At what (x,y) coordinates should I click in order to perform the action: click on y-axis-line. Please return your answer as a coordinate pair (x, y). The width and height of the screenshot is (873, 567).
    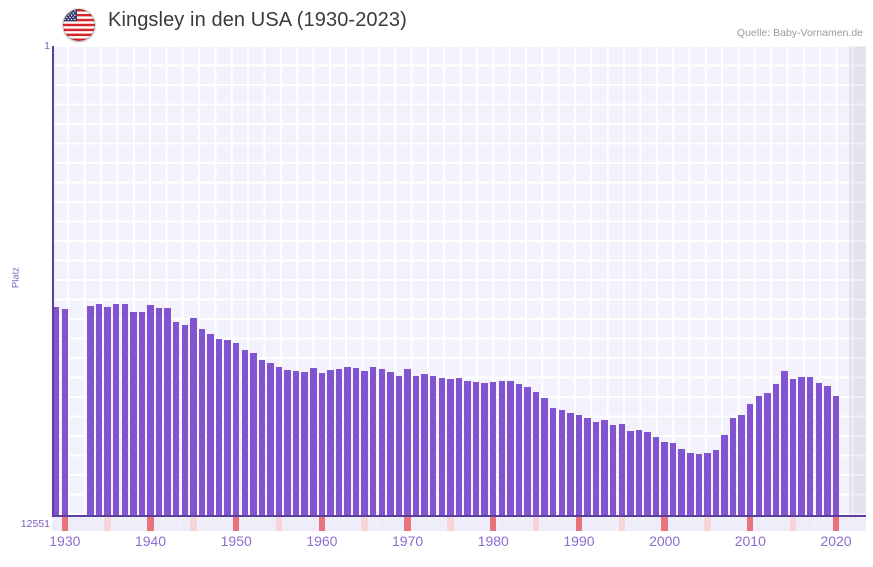
    Looking at the image, I should click on (53, 281).